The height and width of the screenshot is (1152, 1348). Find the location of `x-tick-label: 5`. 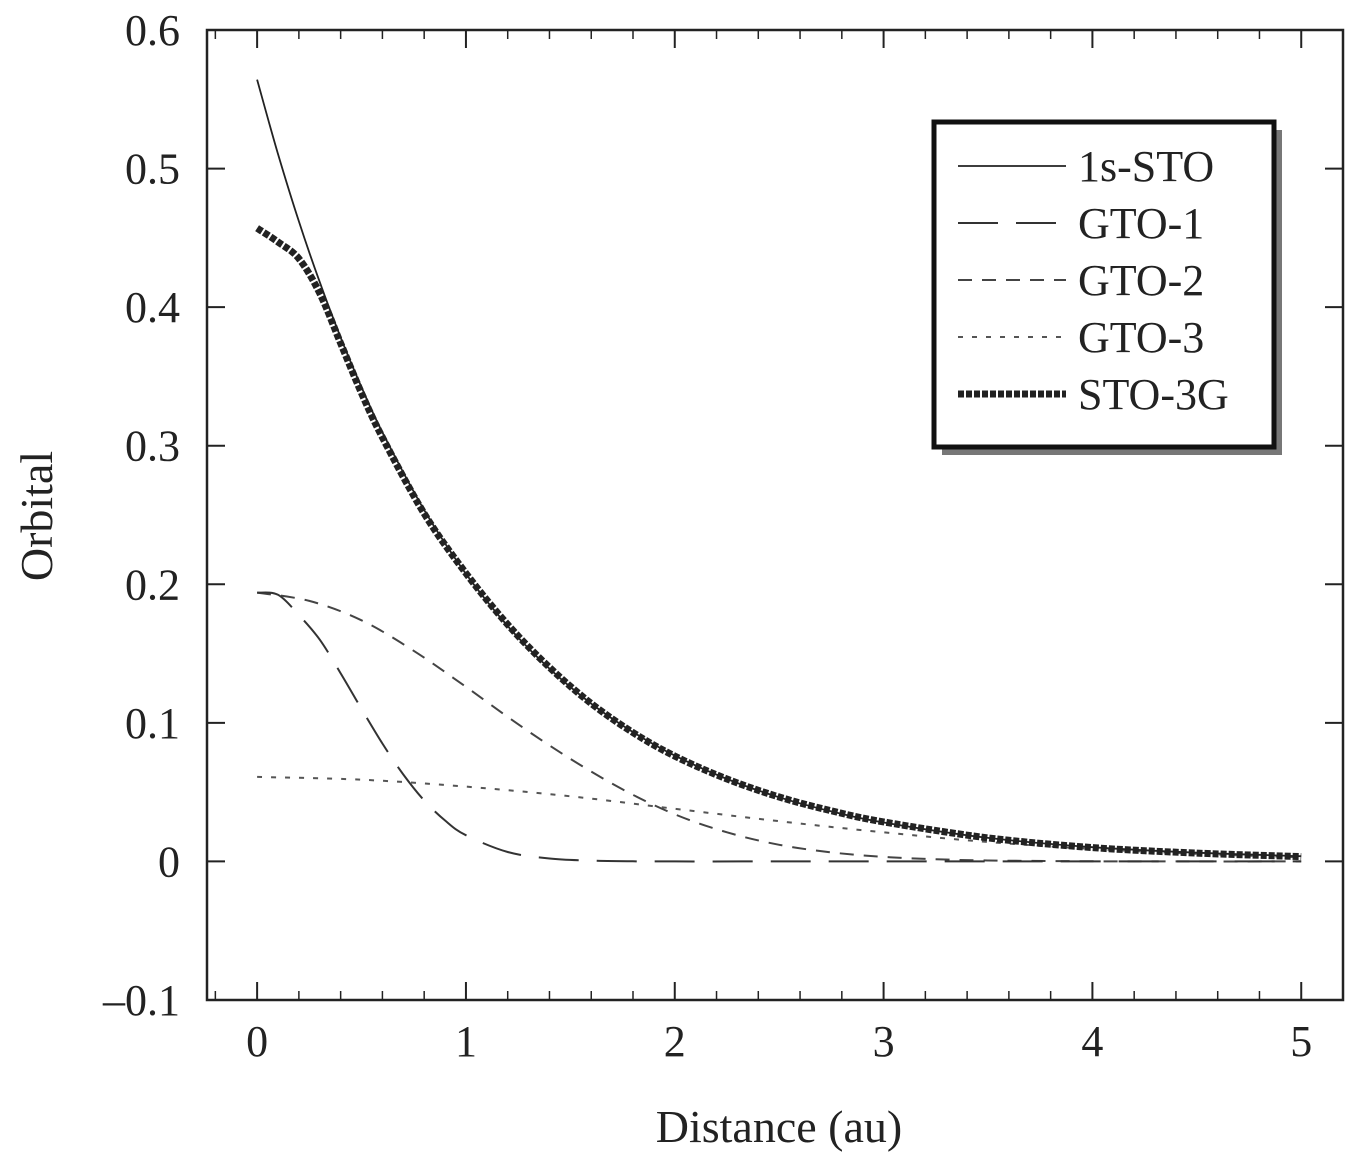

x-tick-label: 5 is located at coordinates (1301, 1041).